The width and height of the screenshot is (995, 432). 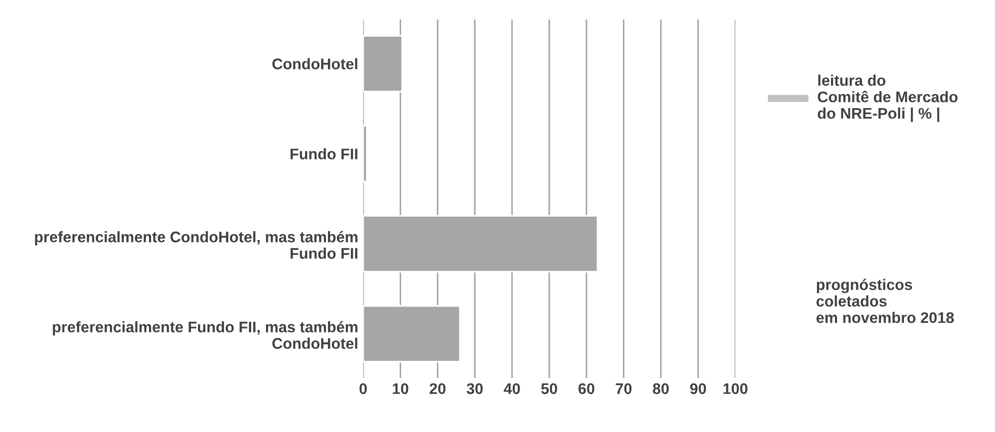 I want to click on x-tick-label: 90, so click(x=698, y=388).